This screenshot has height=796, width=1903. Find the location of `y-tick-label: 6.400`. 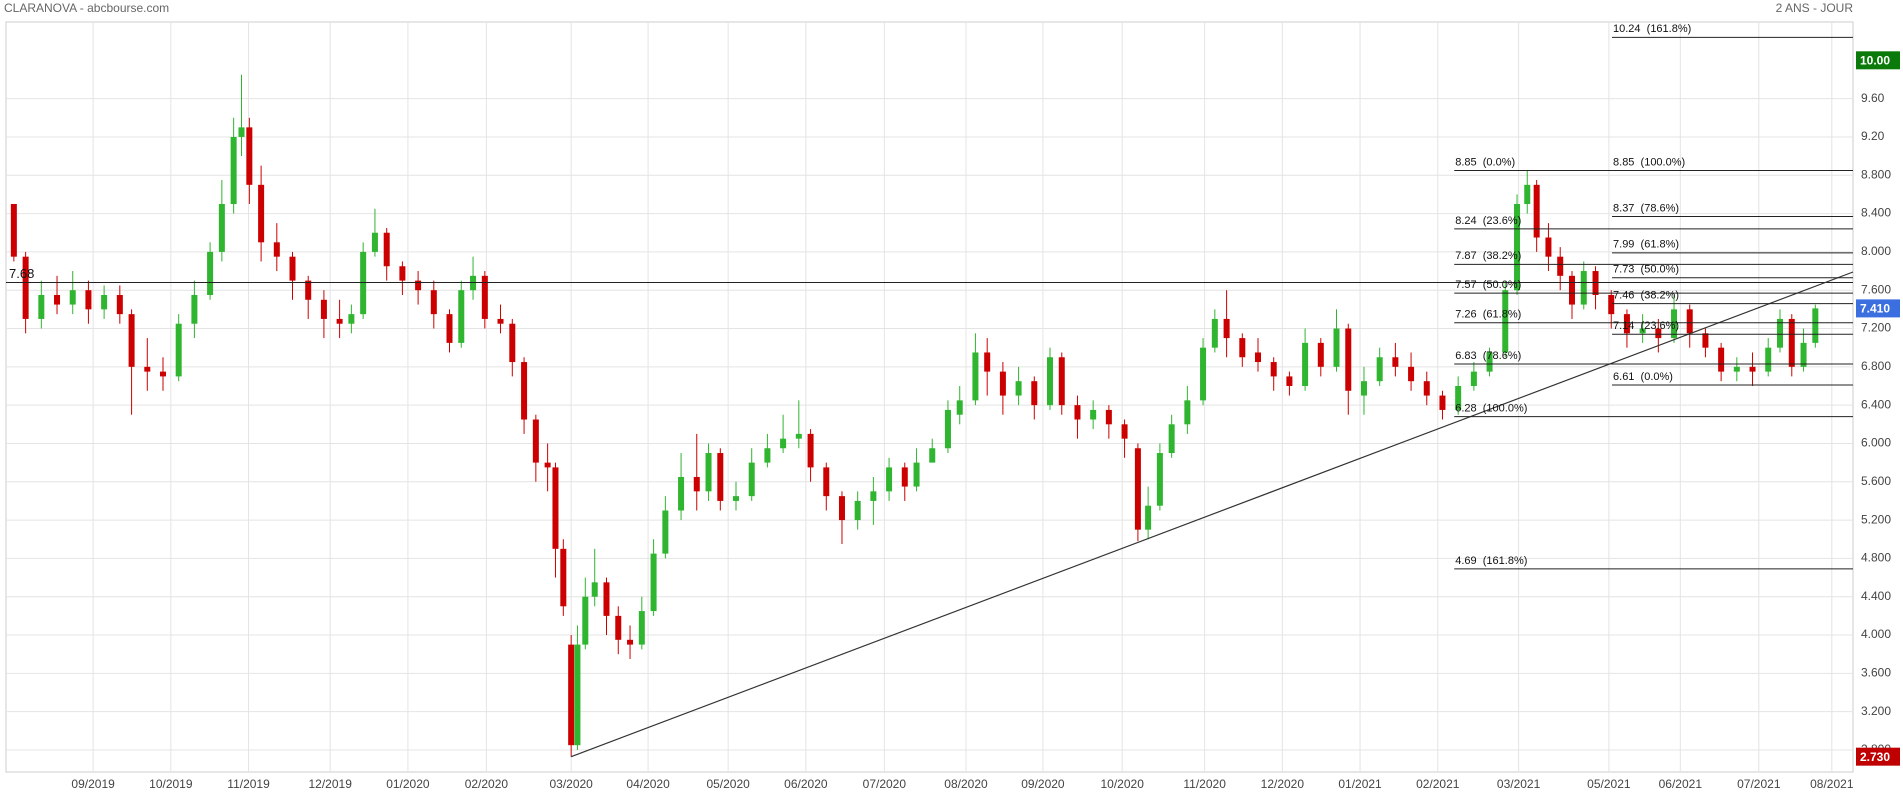

y-tick-label: 6.400 is located at coordinates (1876, 404).